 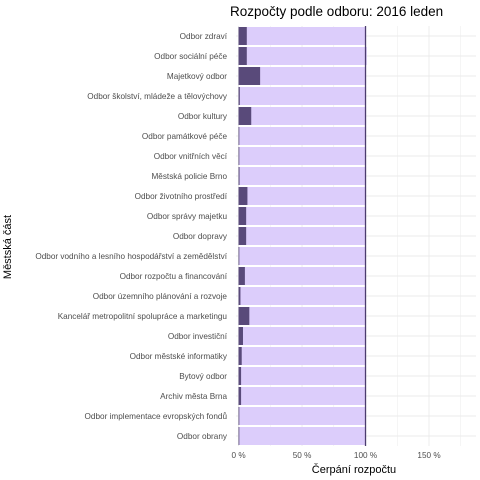 What do you see at coordinates (8, 247) in the screenshot?
I see `y-axis-title: Městská část` at bounding box center [8, 247].